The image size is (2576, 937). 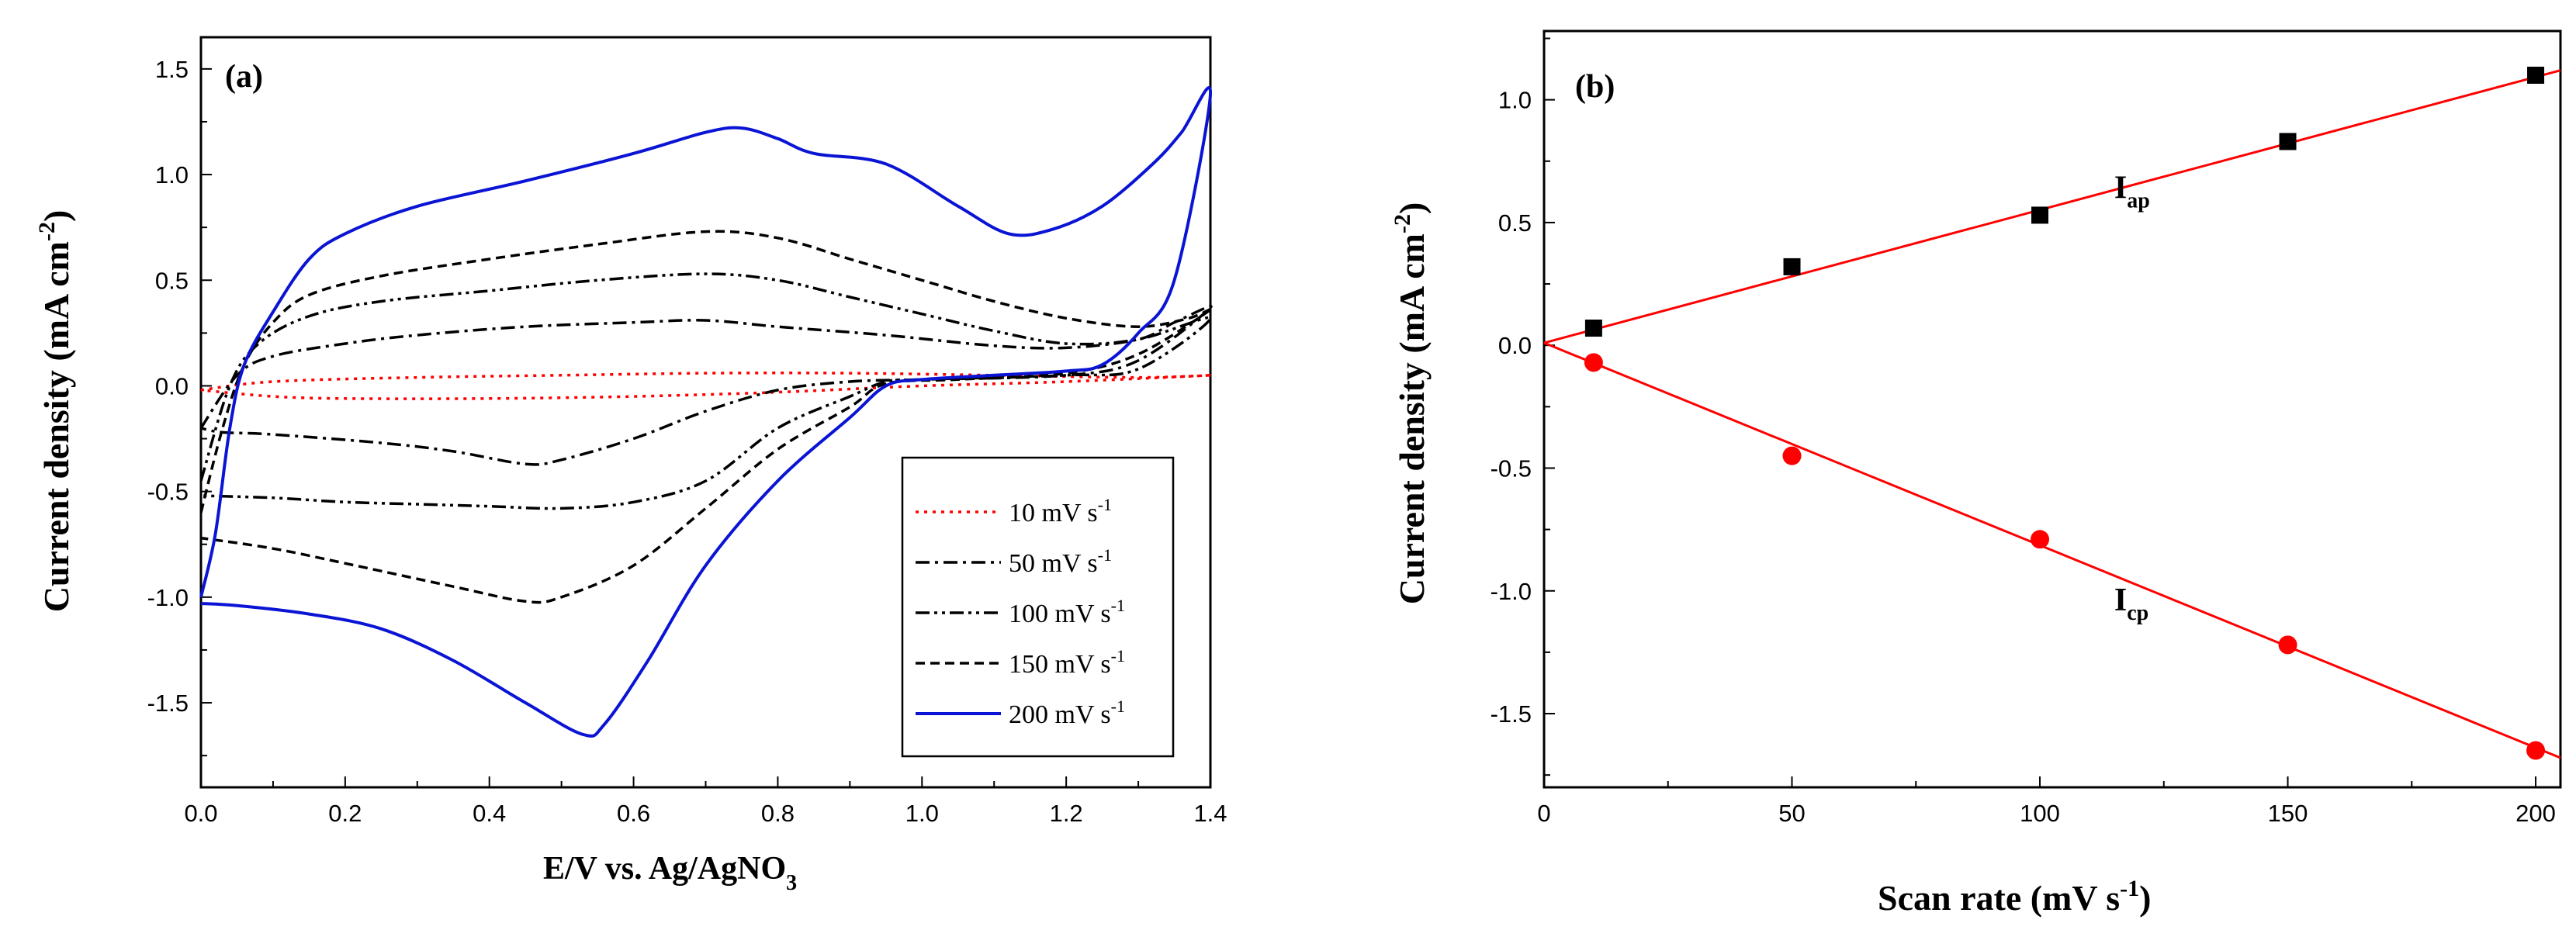 I want to click on x-tick-label-a: 1.2, so click(x=1066, y=814).